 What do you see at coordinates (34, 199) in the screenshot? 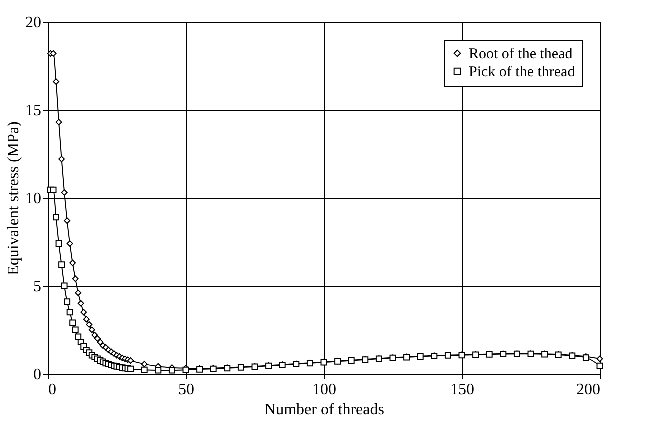
I see `y-tick-label: 10` at bounding box center [34, 199].